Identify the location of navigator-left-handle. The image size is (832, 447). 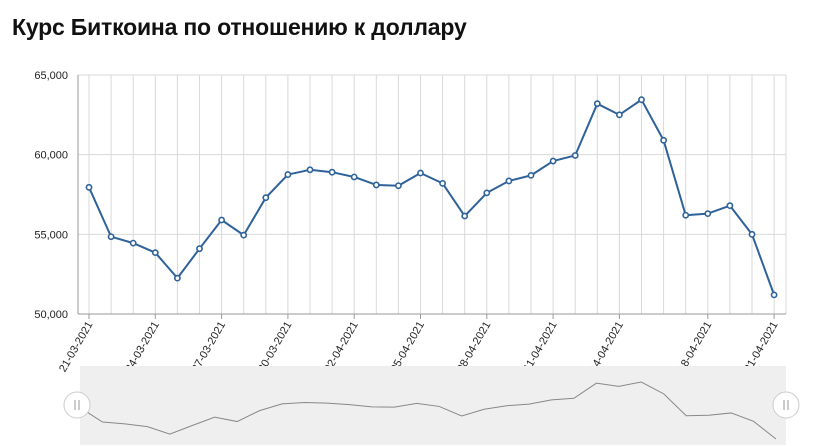
(77, 405).